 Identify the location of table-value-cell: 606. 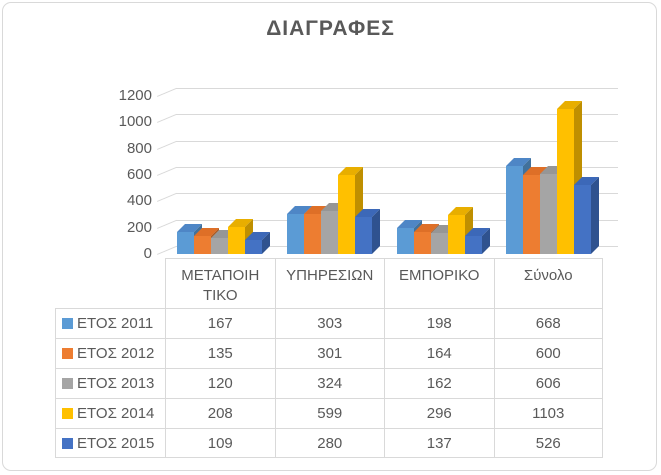
(548, 383).